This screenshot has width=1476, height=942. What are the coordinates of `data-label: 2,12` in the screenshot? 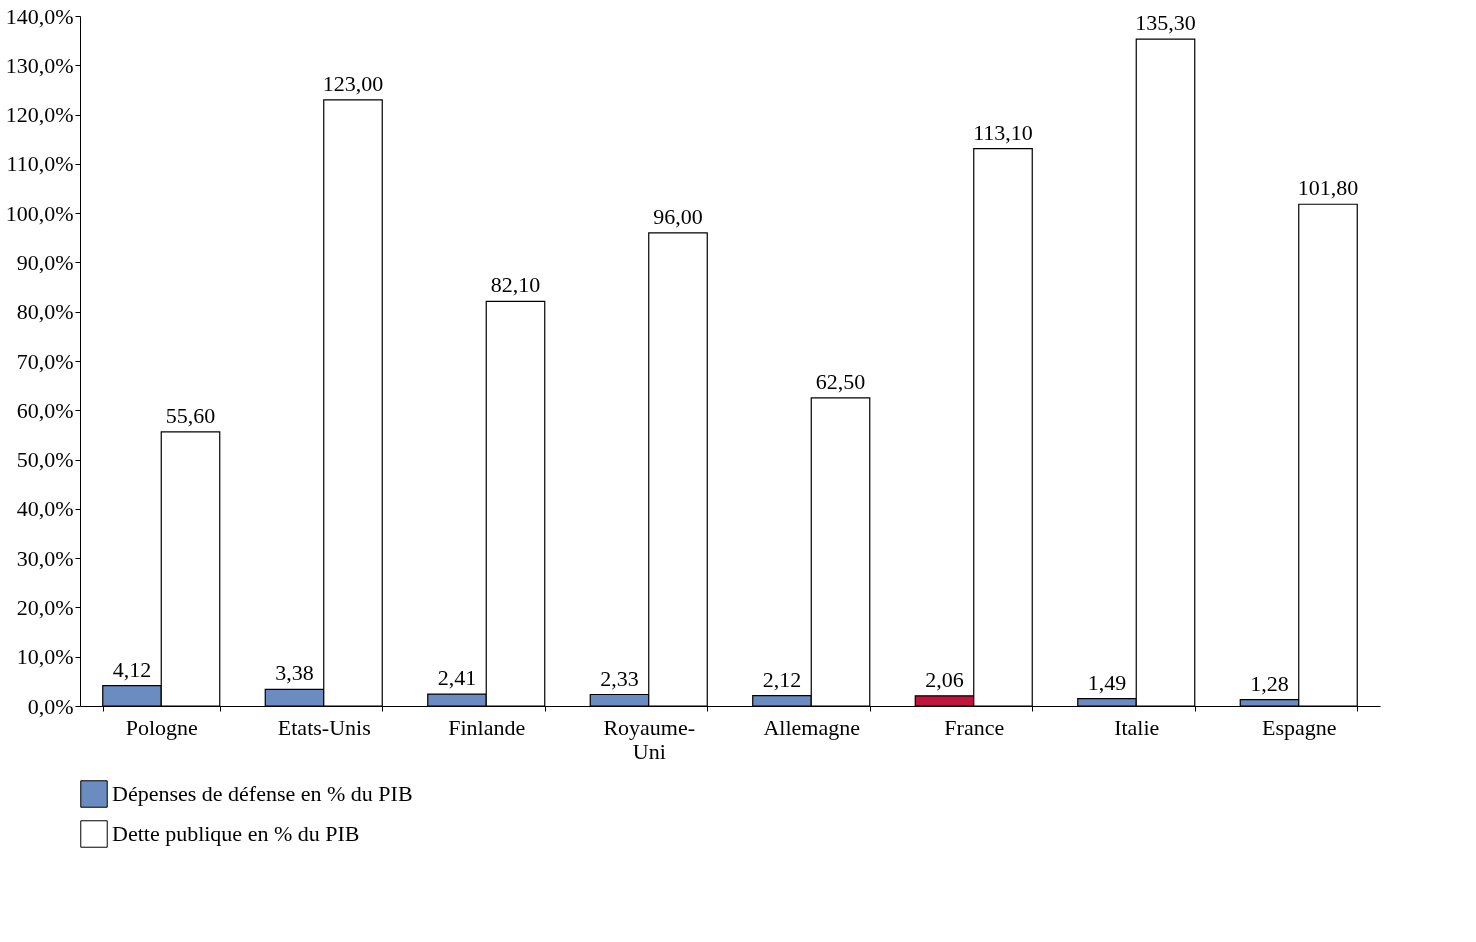 It's located at (782, 679).